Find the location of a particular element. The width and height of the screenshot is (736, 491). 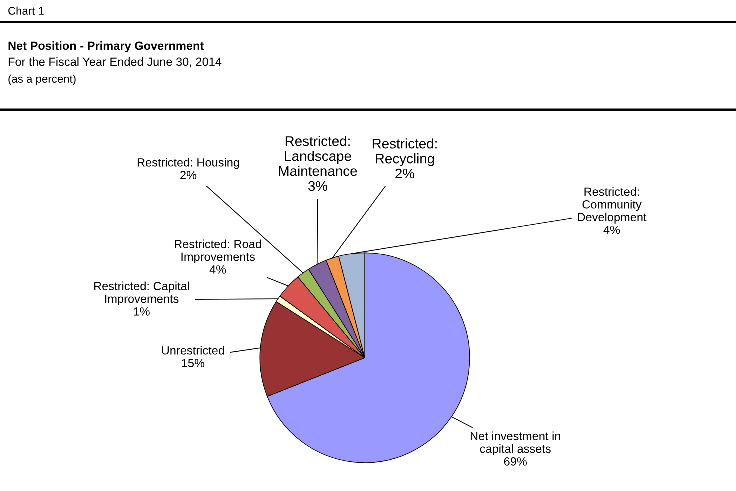

slice-label: Restricted: Landscape Maintenance is located at coordinates (318, 156).